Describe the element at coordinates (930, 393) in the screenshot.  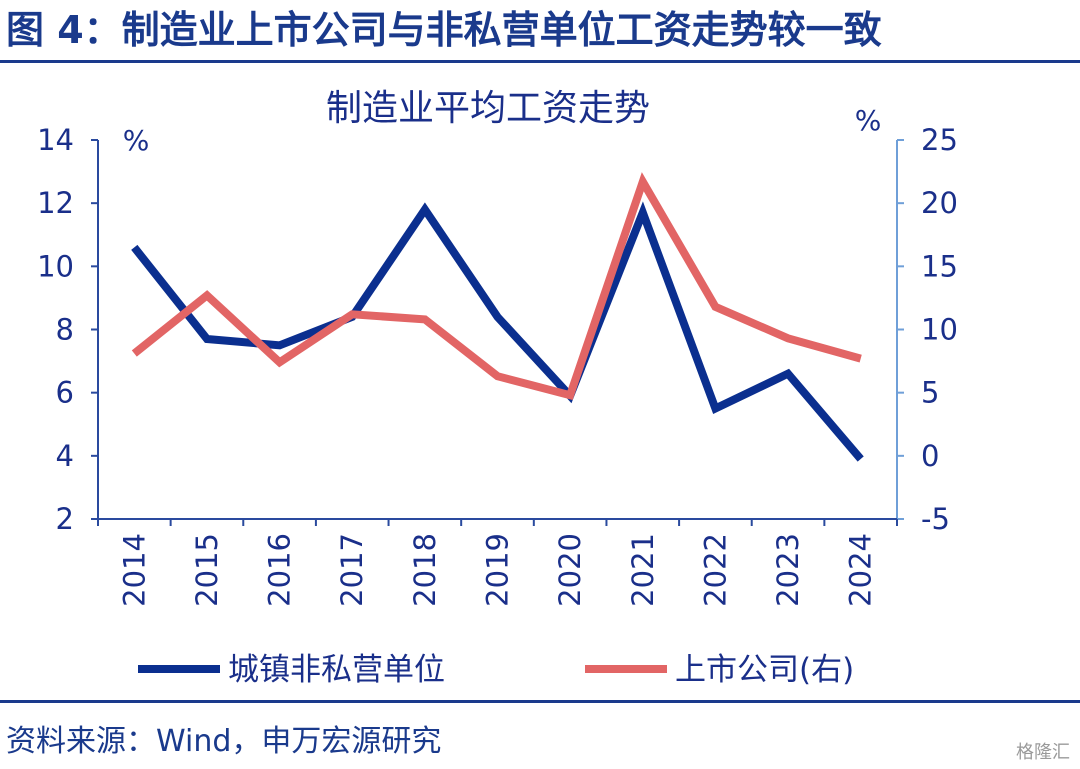
I see `right-tick-label: 5` at that location.